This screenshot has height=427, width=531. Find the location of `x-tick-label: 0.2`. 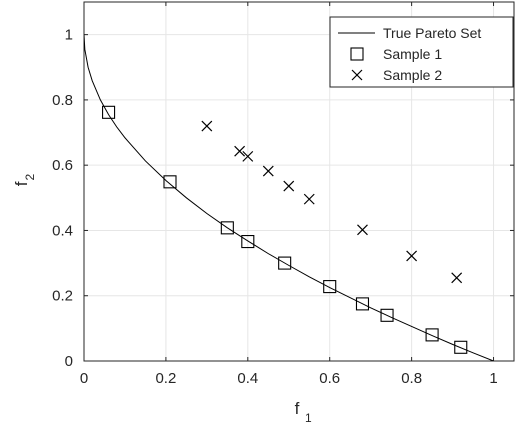

x-tick-label: 0.2 is located at coordinates (165, 378).